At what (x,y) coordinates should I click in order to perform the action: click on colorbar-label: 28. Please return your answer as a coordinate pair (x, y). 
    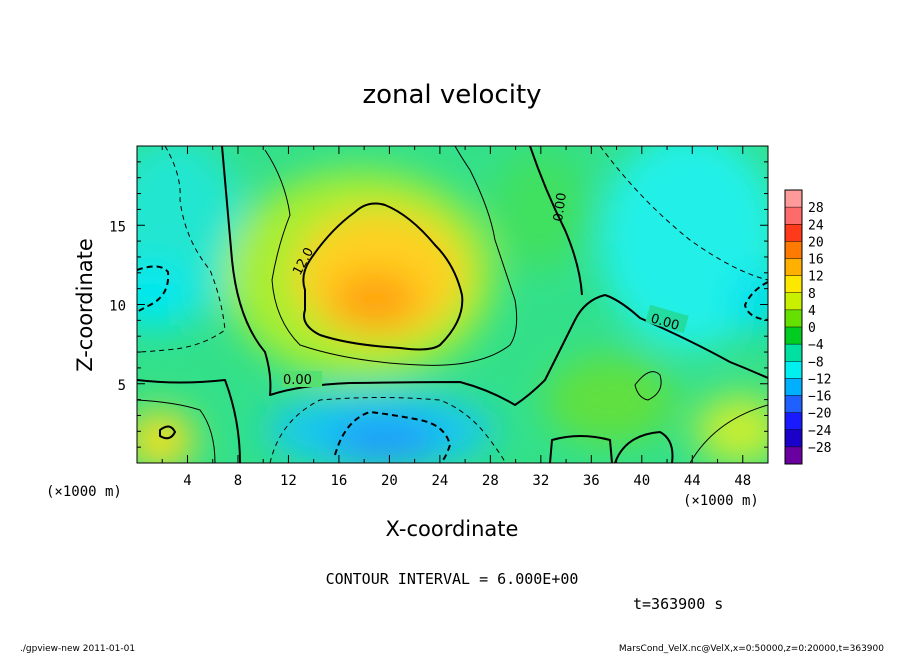
    Looking at the image, I should click on (816, 208).